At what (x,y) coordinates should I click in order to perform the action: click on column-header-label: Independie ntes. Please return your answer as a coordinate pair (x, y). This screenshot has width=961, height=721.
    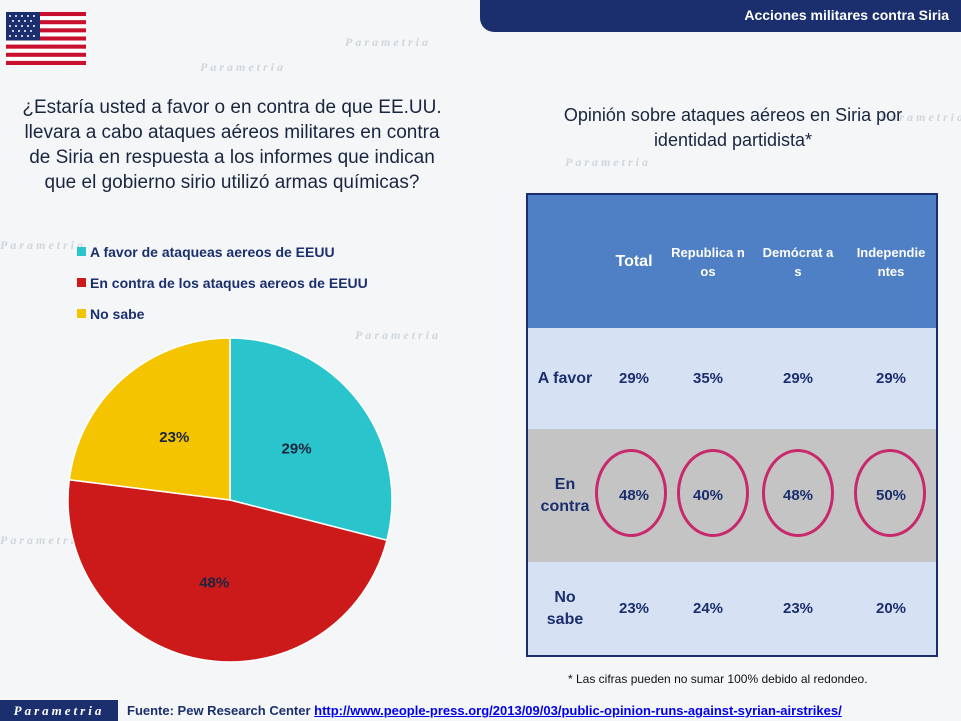
    Looking at the image, I should click on (891, 261).